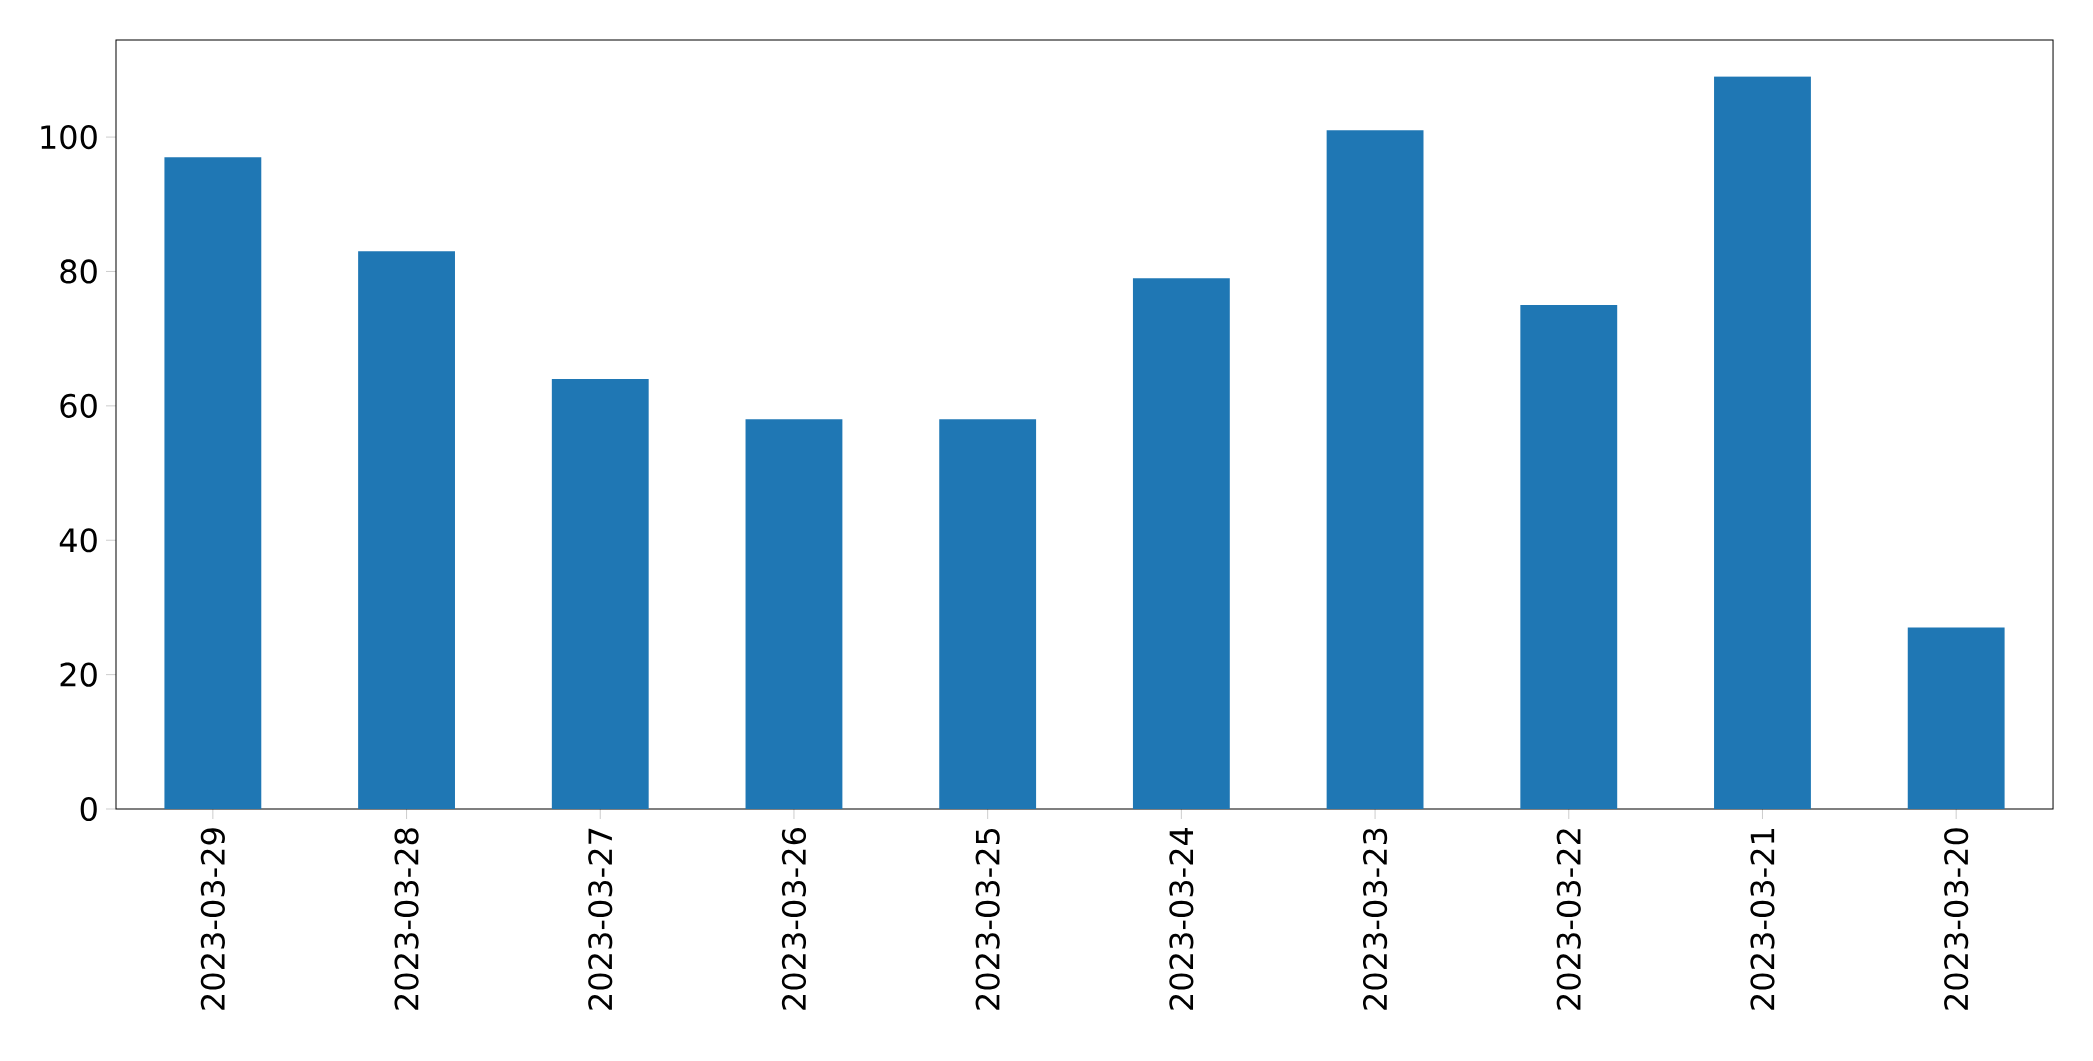 This screenshot has width=2093, height=1061. I want to click on y-tick-label: 0, so click(88, 809).